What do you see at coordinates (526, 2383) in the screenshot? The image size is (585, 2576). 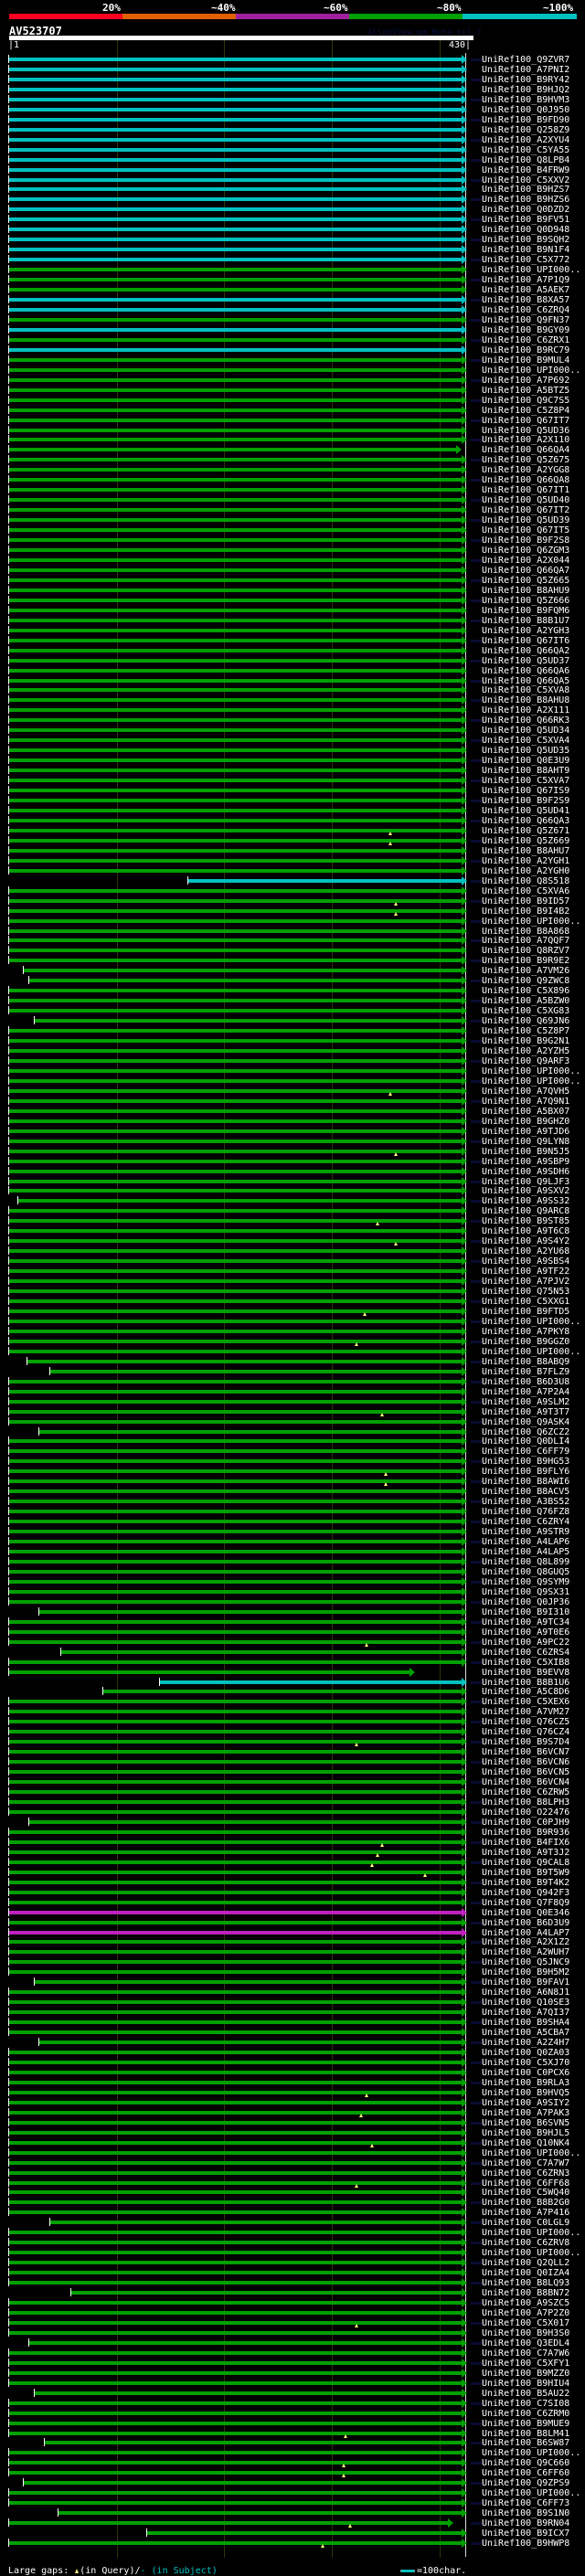 I see `hit-label: UniRef100_B9HIU4` at bounding box center [526, 2383].